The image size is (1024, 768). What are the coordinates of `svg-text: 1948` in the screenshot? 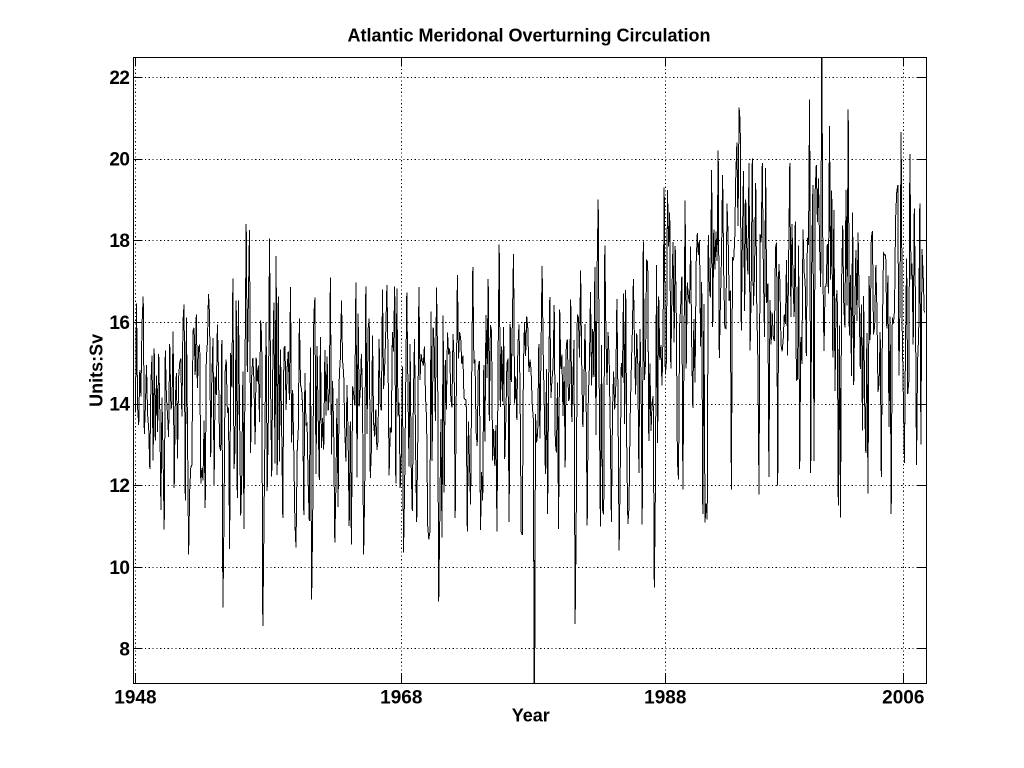 It's located at (135, 698).